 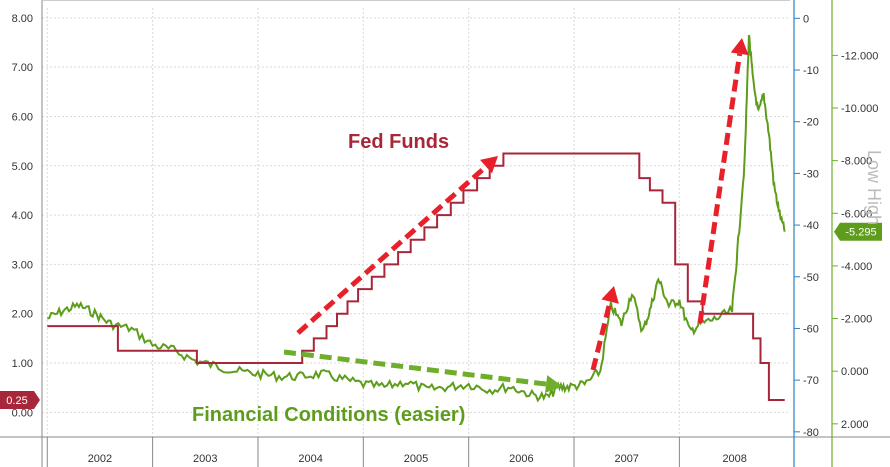 I want to click on right-tick-label: -2.000, so click(x=856, y=320).